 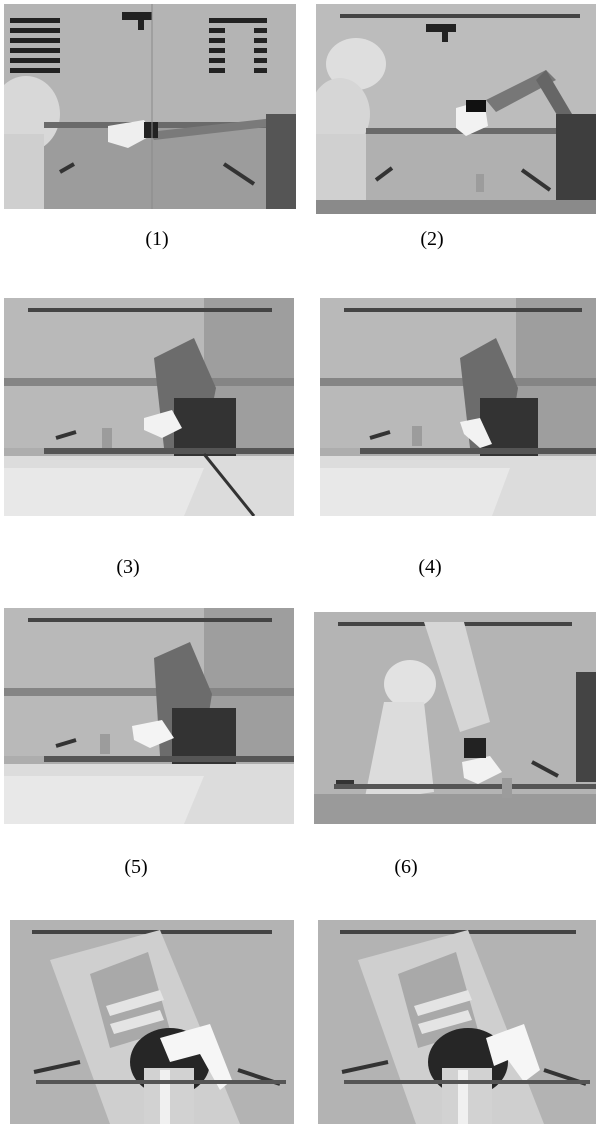 I want to click on caption-3: (3), so click(x=128, y=567).